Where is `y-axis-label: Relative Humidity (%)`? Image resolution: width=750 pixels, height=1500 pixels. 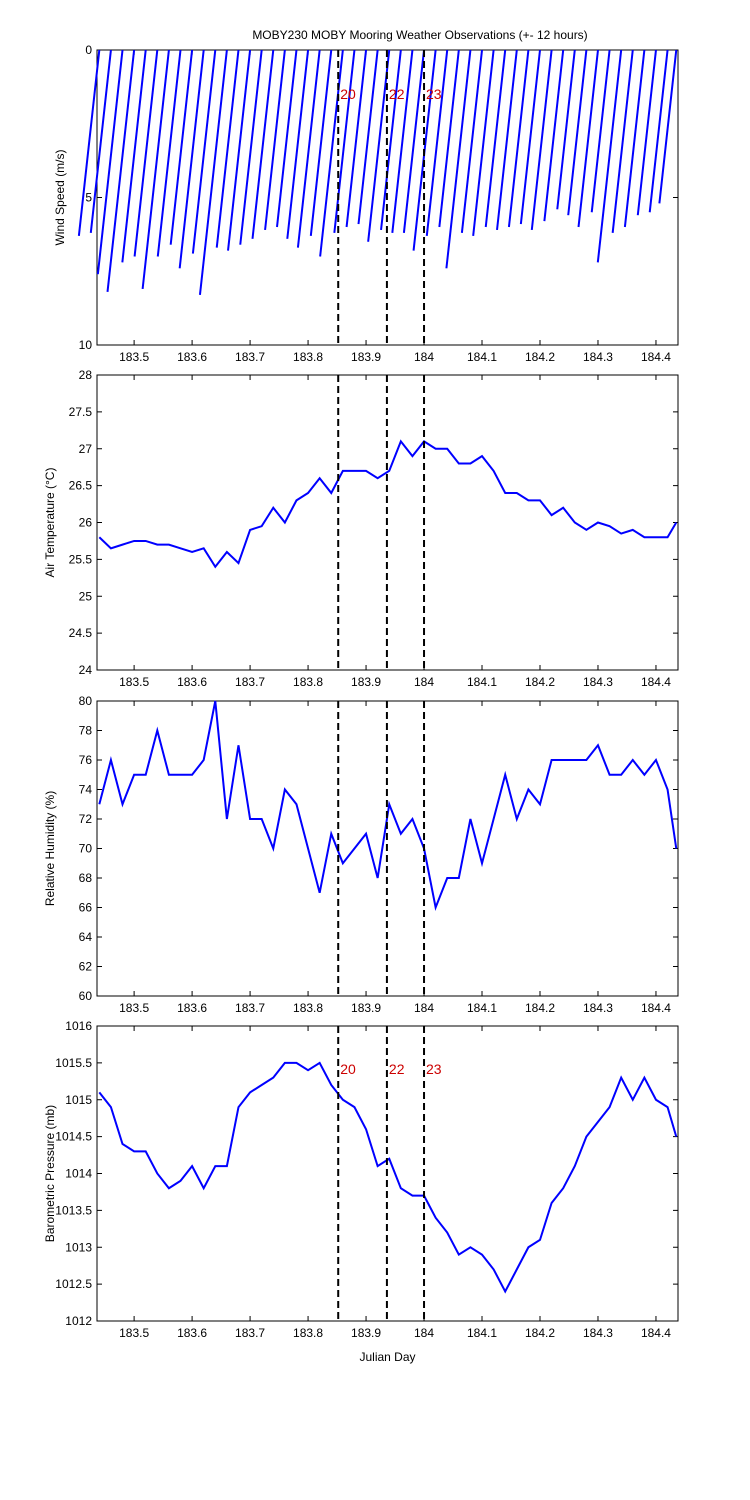
y-axis-label: Relative Humidity (%) is located at coordinates (50, 848).